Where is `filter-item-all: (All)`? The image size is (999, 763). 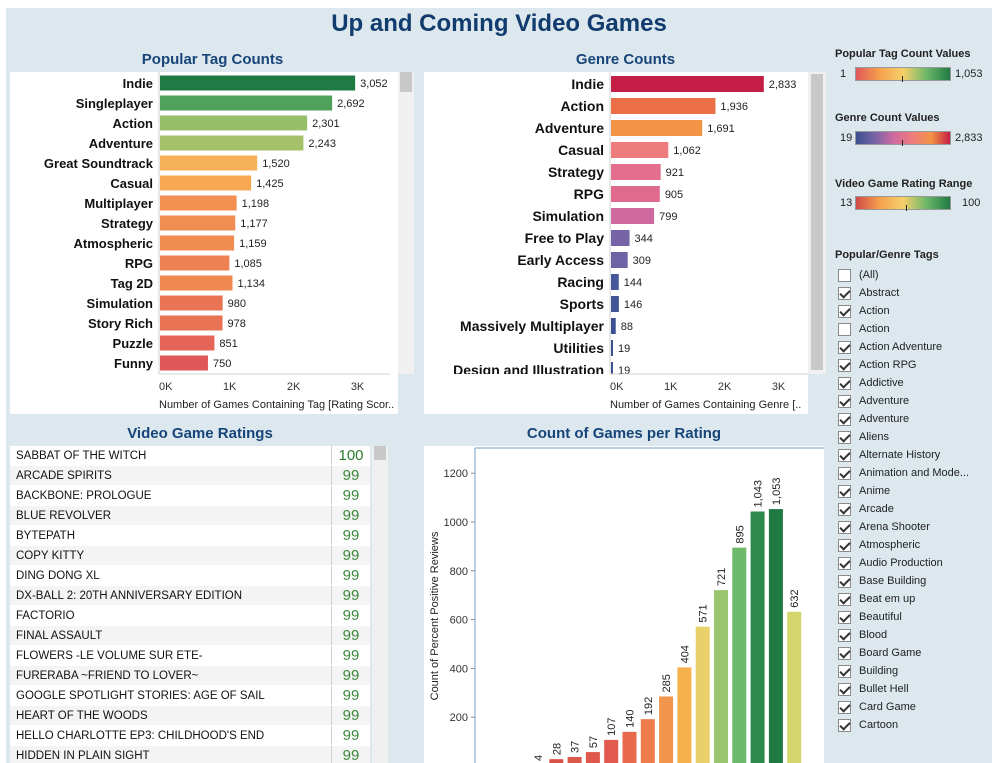
filter-item-all: (All) is located at coordinates (913, 275).